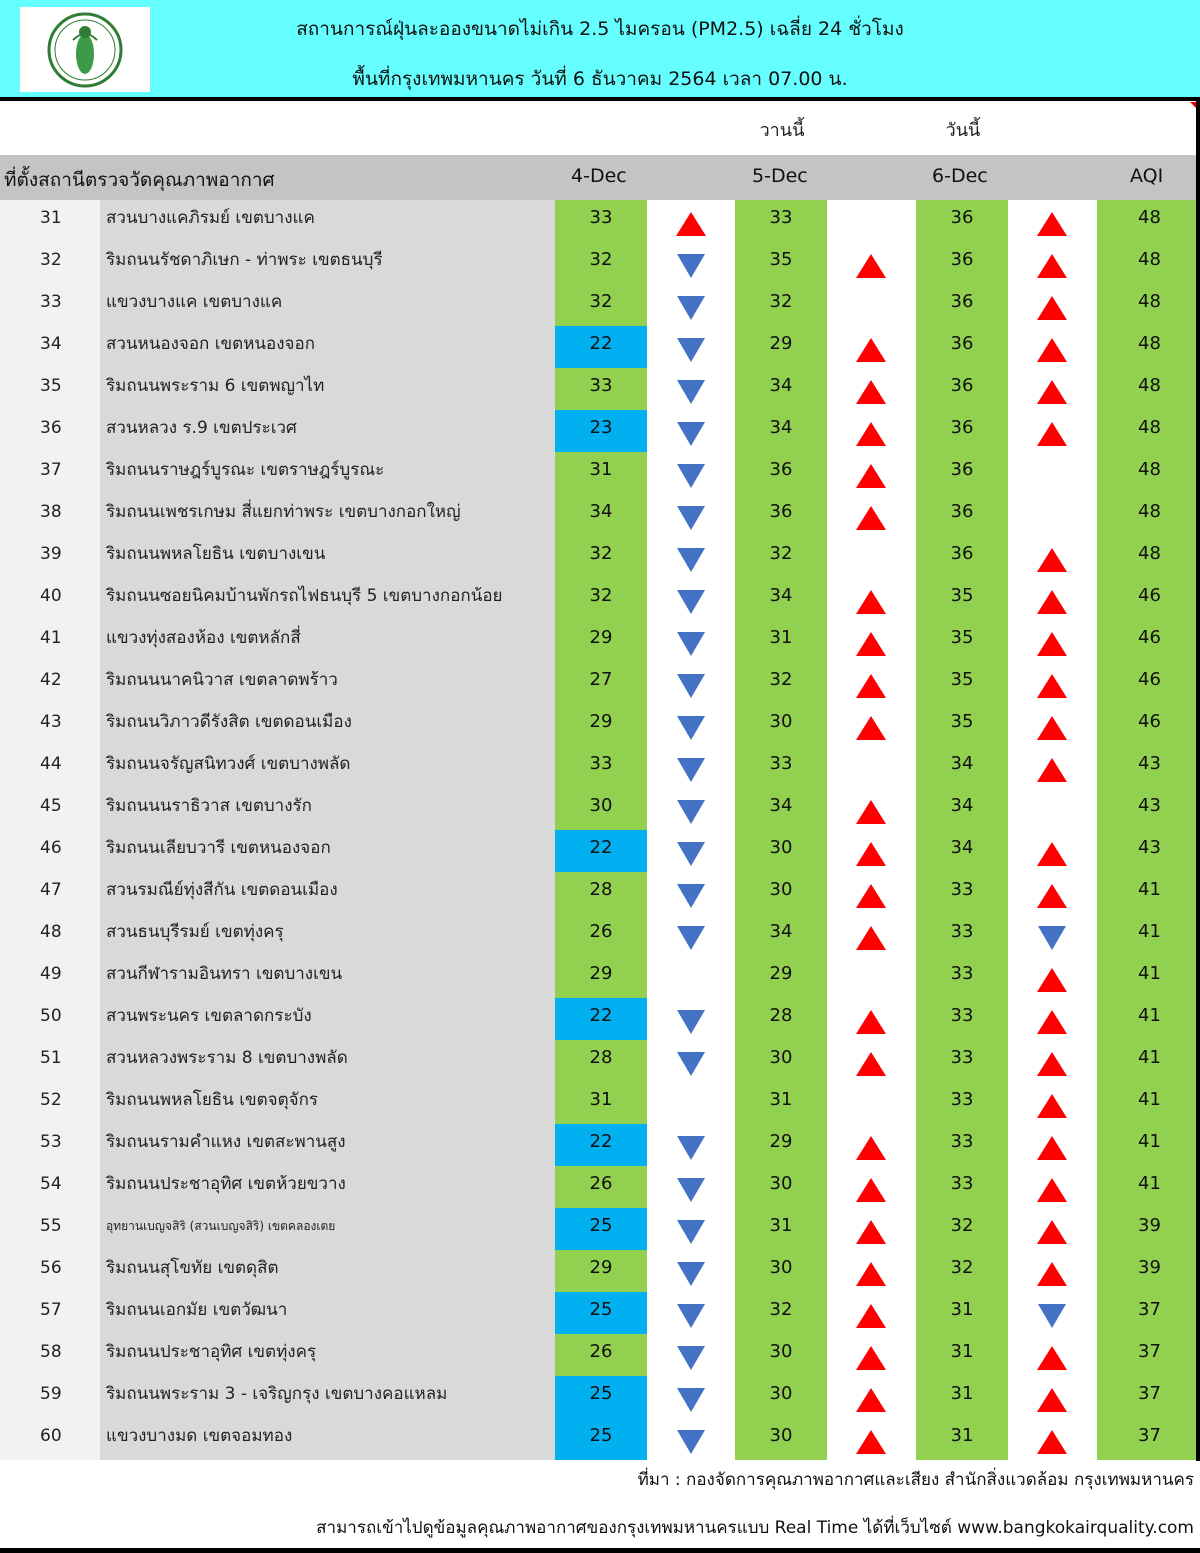 This screenshot has width=1200, height=1553. What do you see at coordinates (50, 851) in the screenshot?
I see `station-number: 46` at bounding box center [50, 851].